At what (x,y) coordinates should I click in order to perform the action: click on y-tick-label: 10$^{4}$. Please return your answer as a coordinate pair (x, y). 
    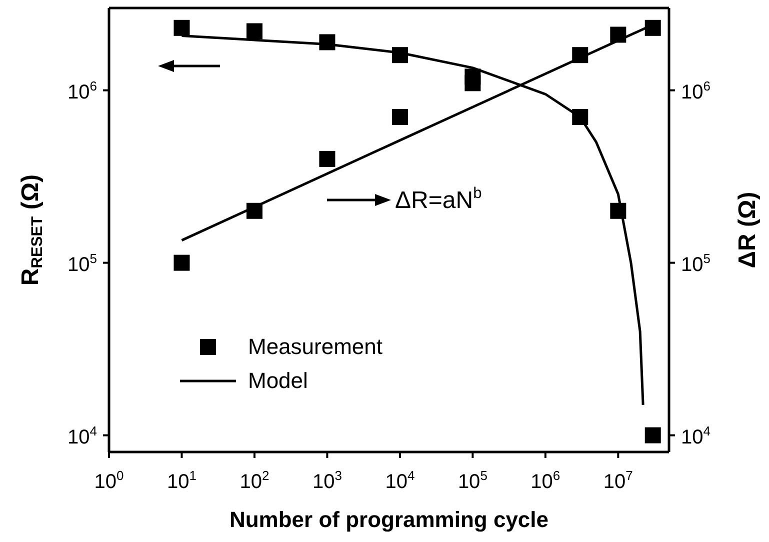
    Looking at the image, I should click on (82, 435).